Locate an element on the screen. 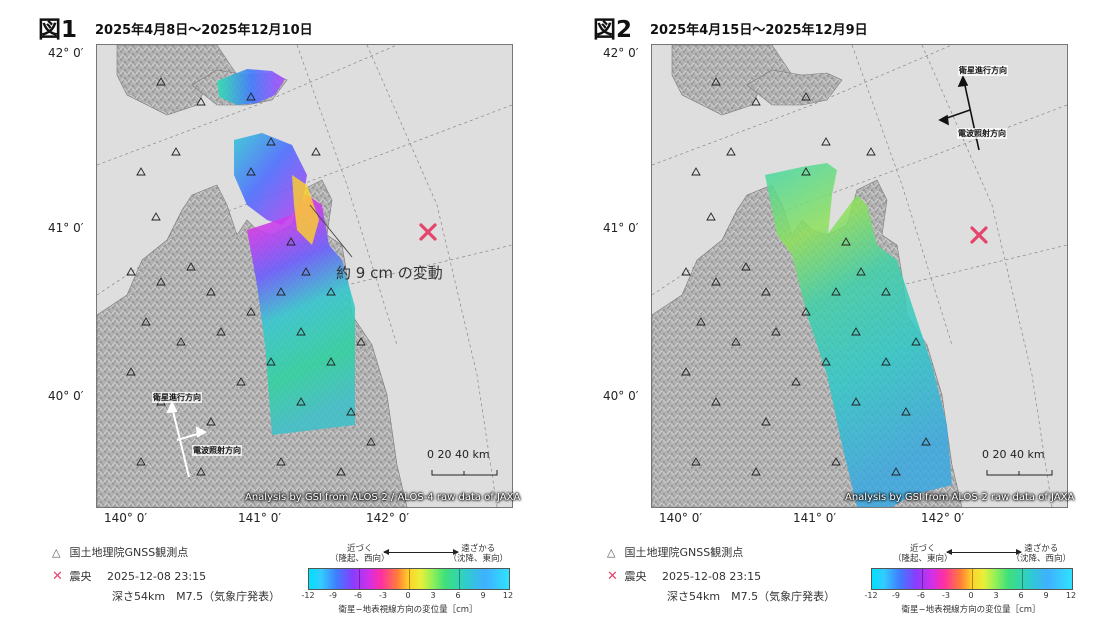 This screenshot has height=630, width=1120. figure-date-range: 2025年4月15日～2025年12月9日 is located at coordinates (759, 30).